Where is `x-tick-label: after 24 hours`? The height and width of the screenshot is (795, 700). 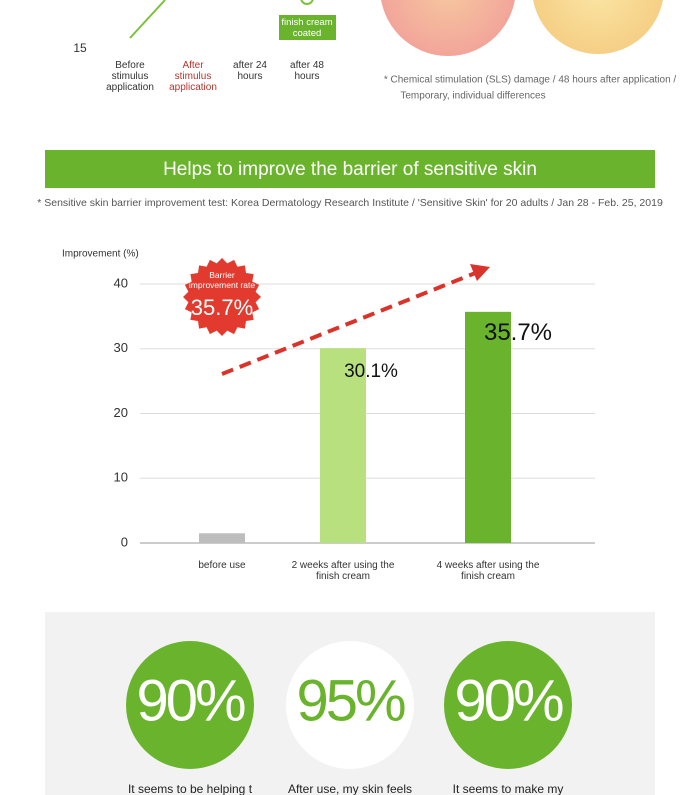 x-tick-label: after 24 hours is located at coordinates (250, 71).